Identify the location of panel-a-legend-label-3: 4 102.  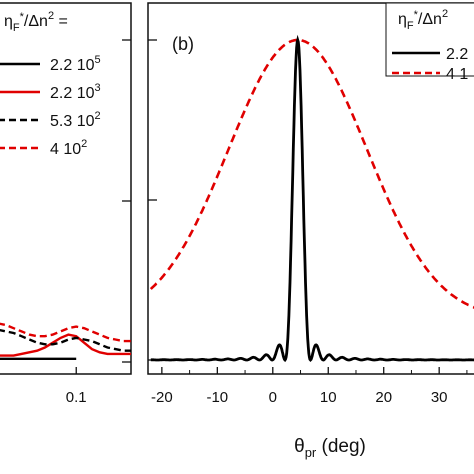
(68, 148).